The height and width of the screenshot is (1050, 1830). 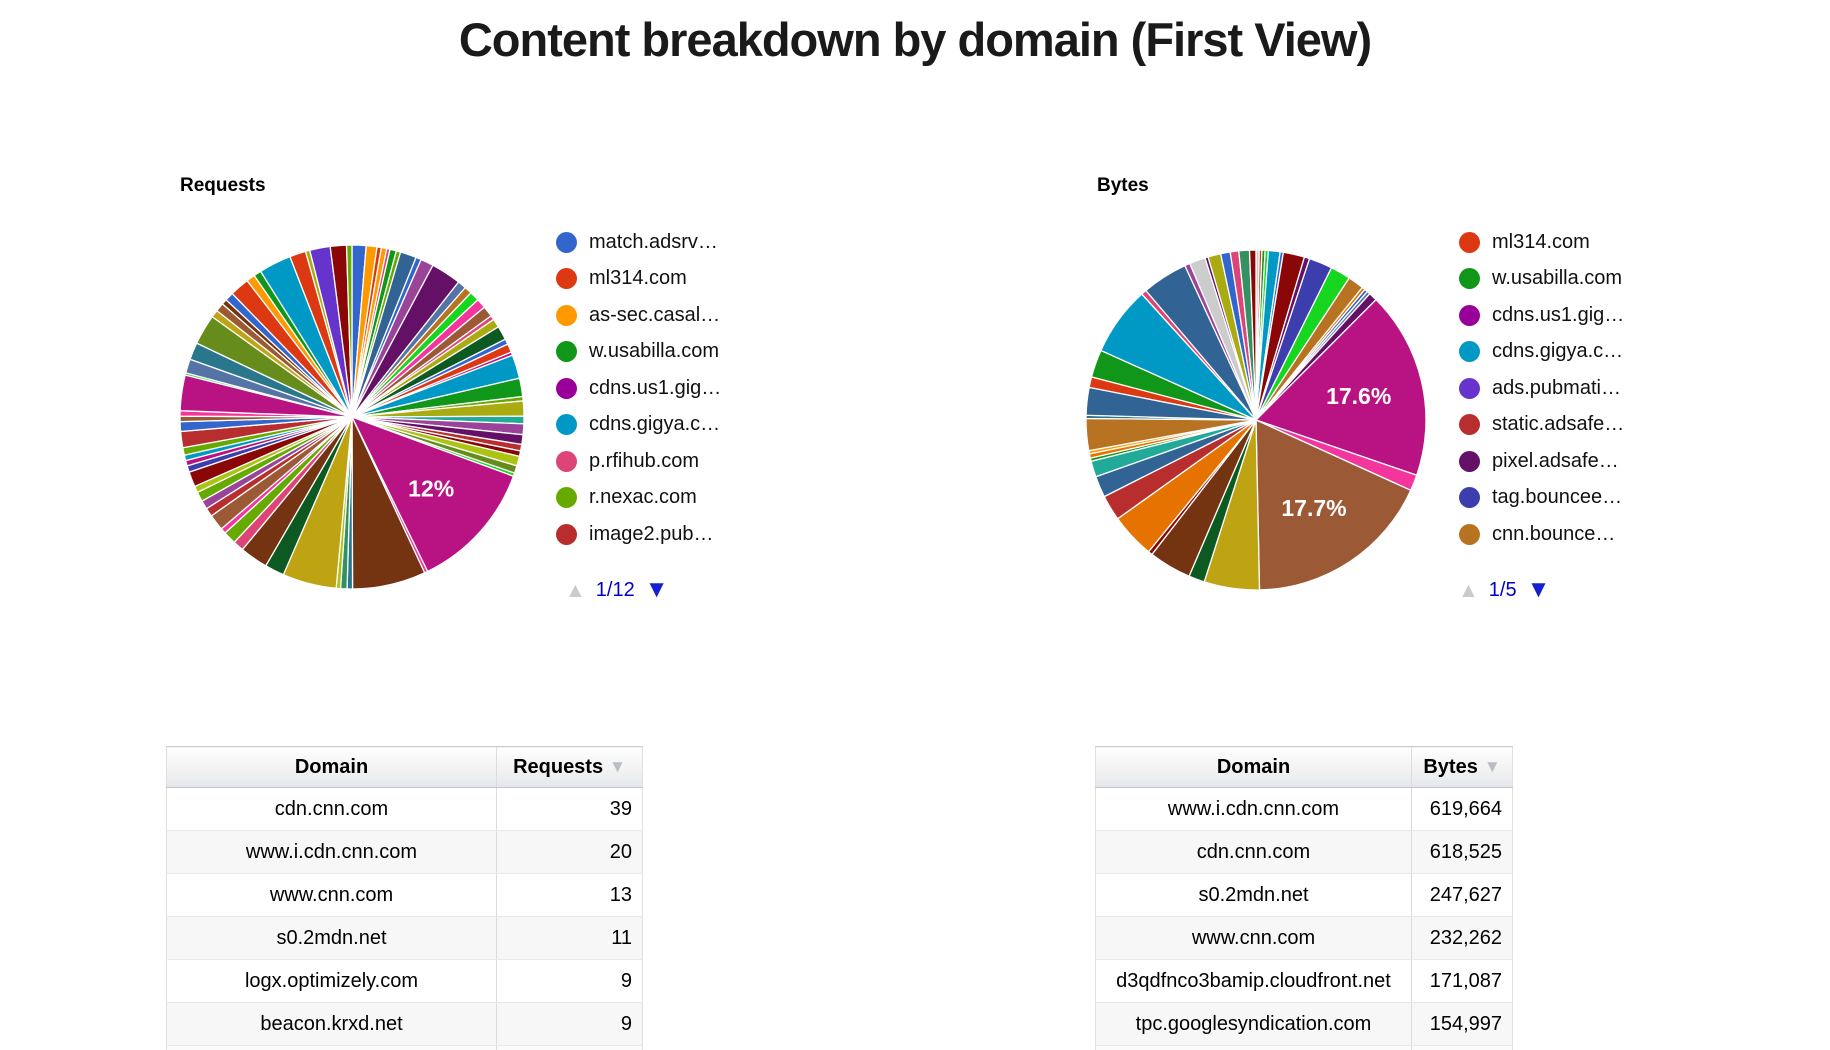 What do you see at coordinates (1462, 809) in the screenshot?
I see `value-cell: 619,664` at bounding box center [1462, 809].